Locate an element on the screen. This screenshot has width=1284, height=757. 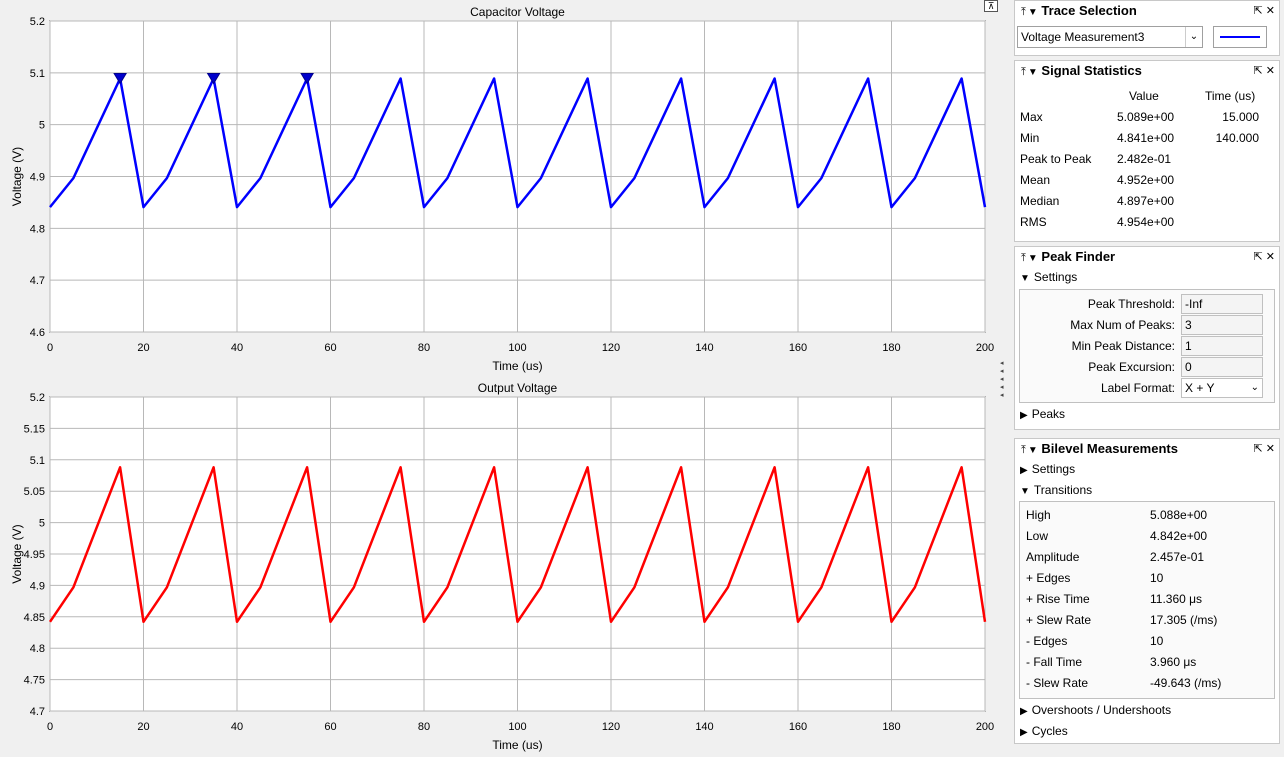
panel-splitter-icon: ◂ ◂ ◂ ◂ ◂ is located at coordinates (1002, 379).